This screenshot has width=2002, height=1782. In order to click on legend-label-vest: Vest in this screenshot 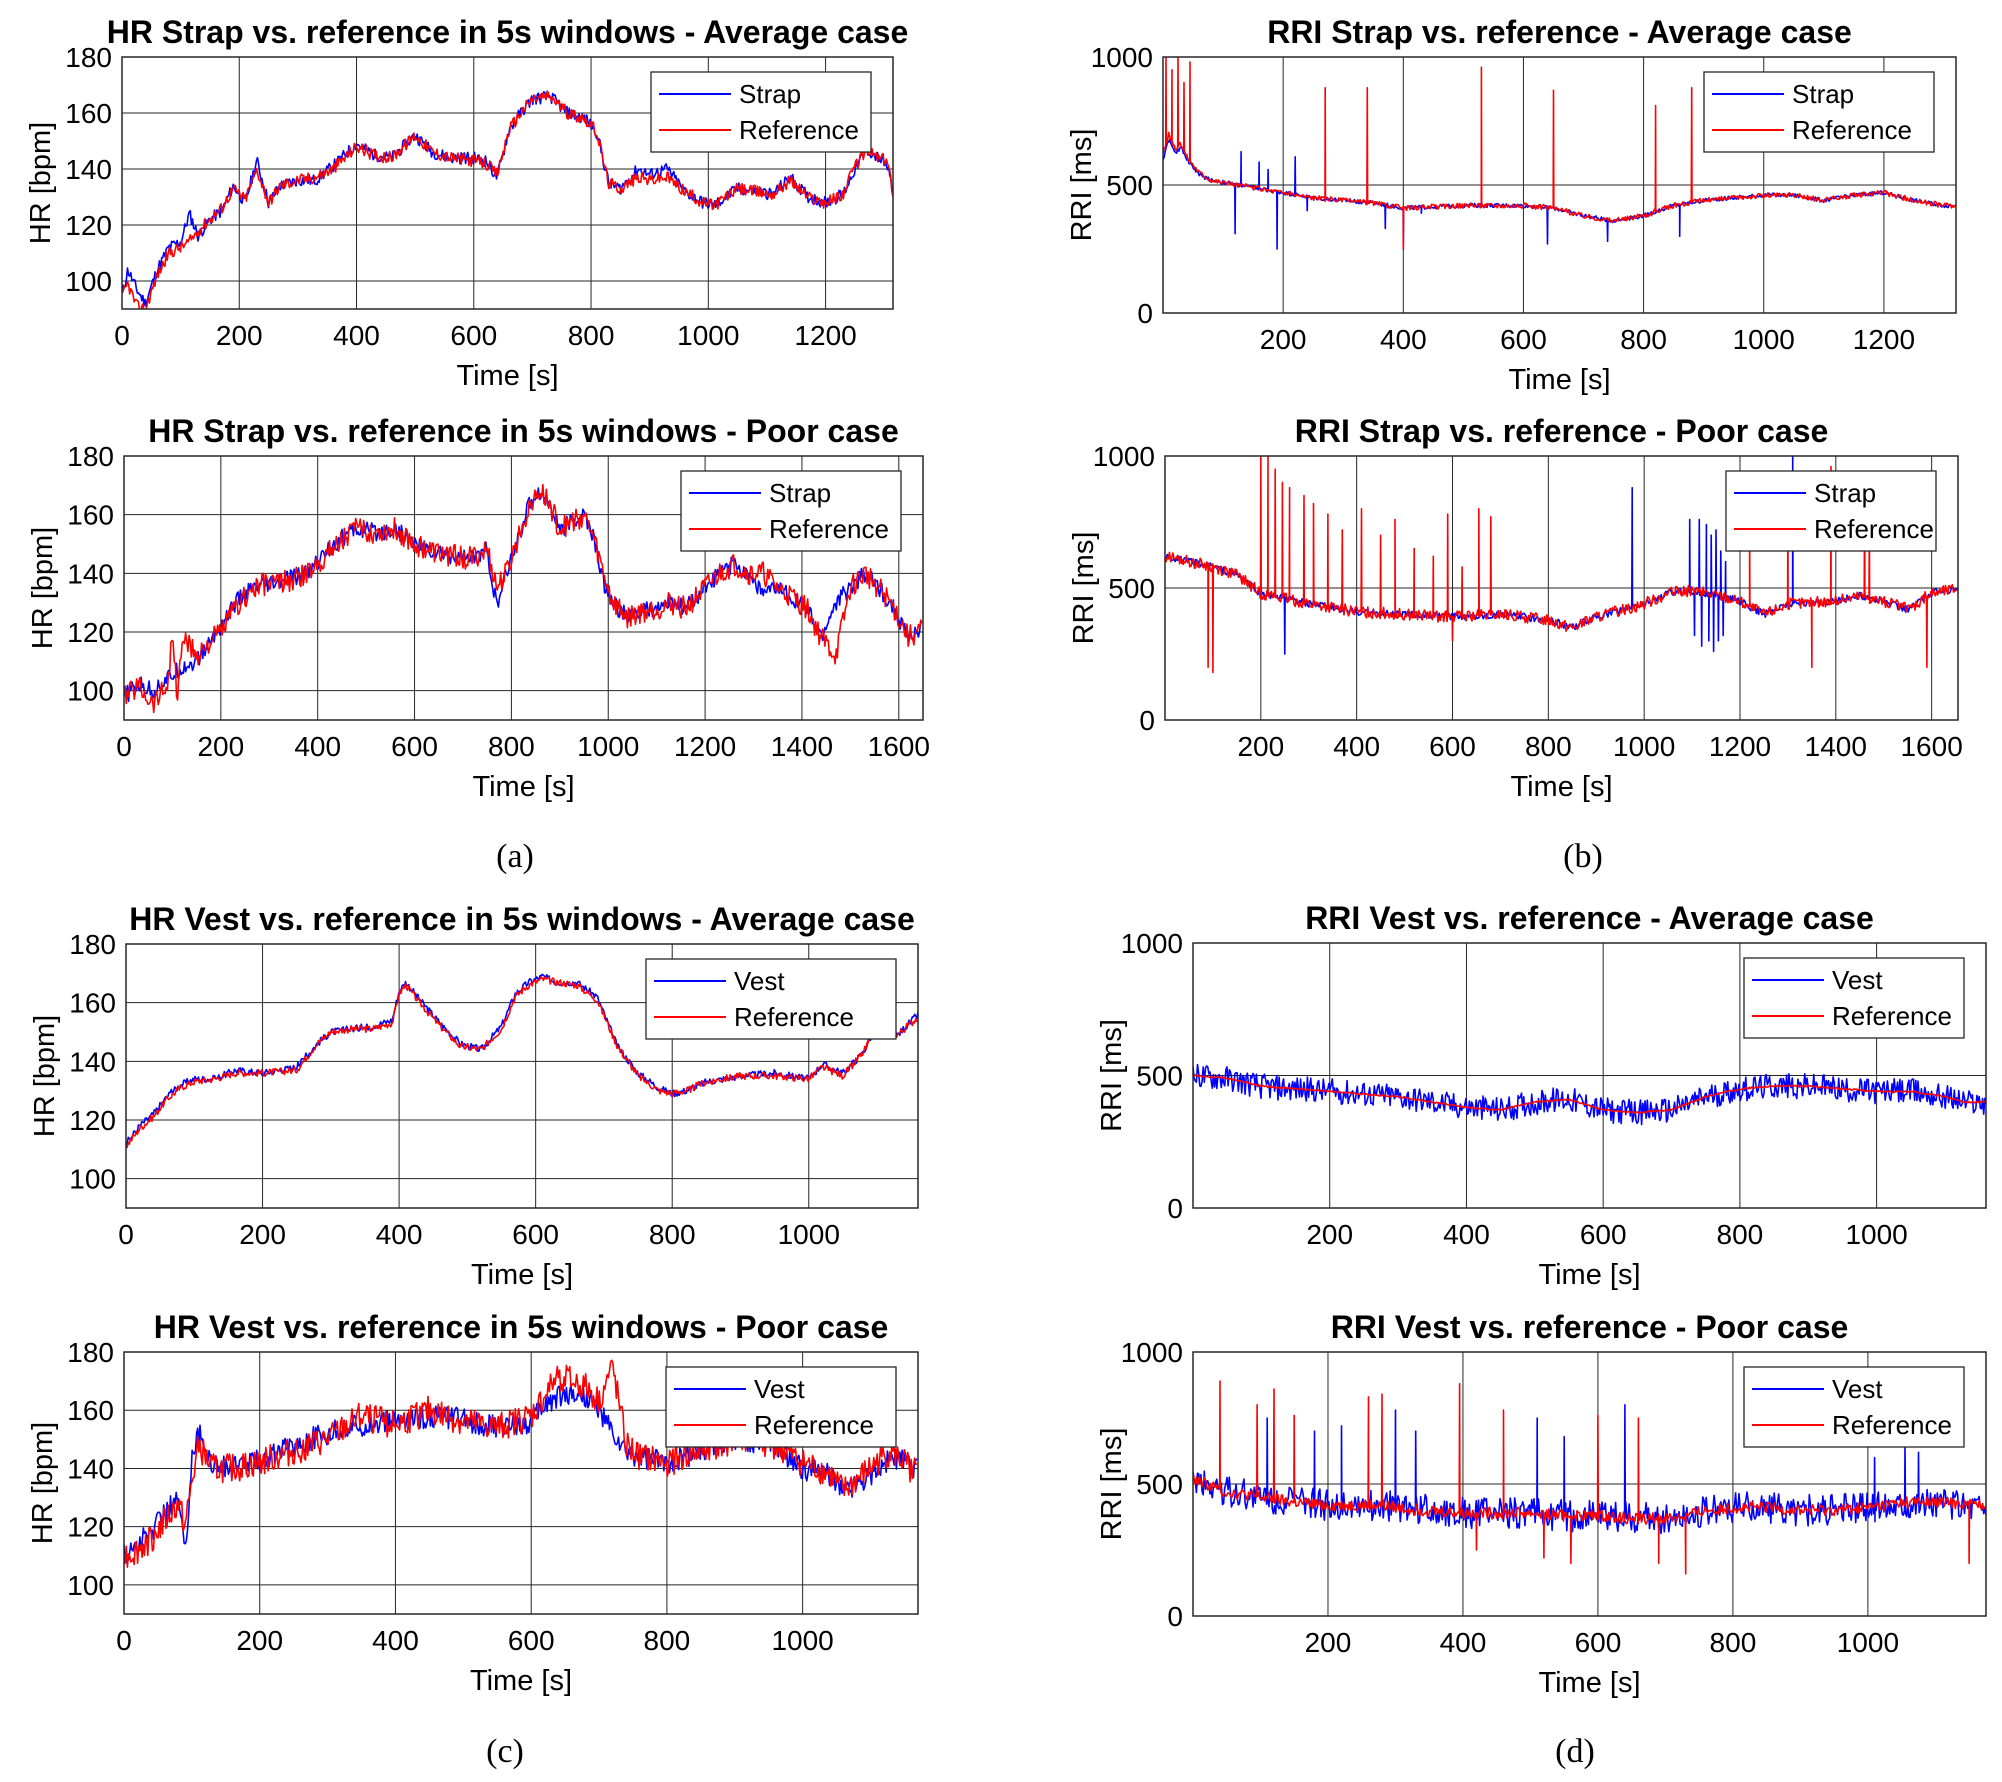, I will do `click(779, 1389)`.